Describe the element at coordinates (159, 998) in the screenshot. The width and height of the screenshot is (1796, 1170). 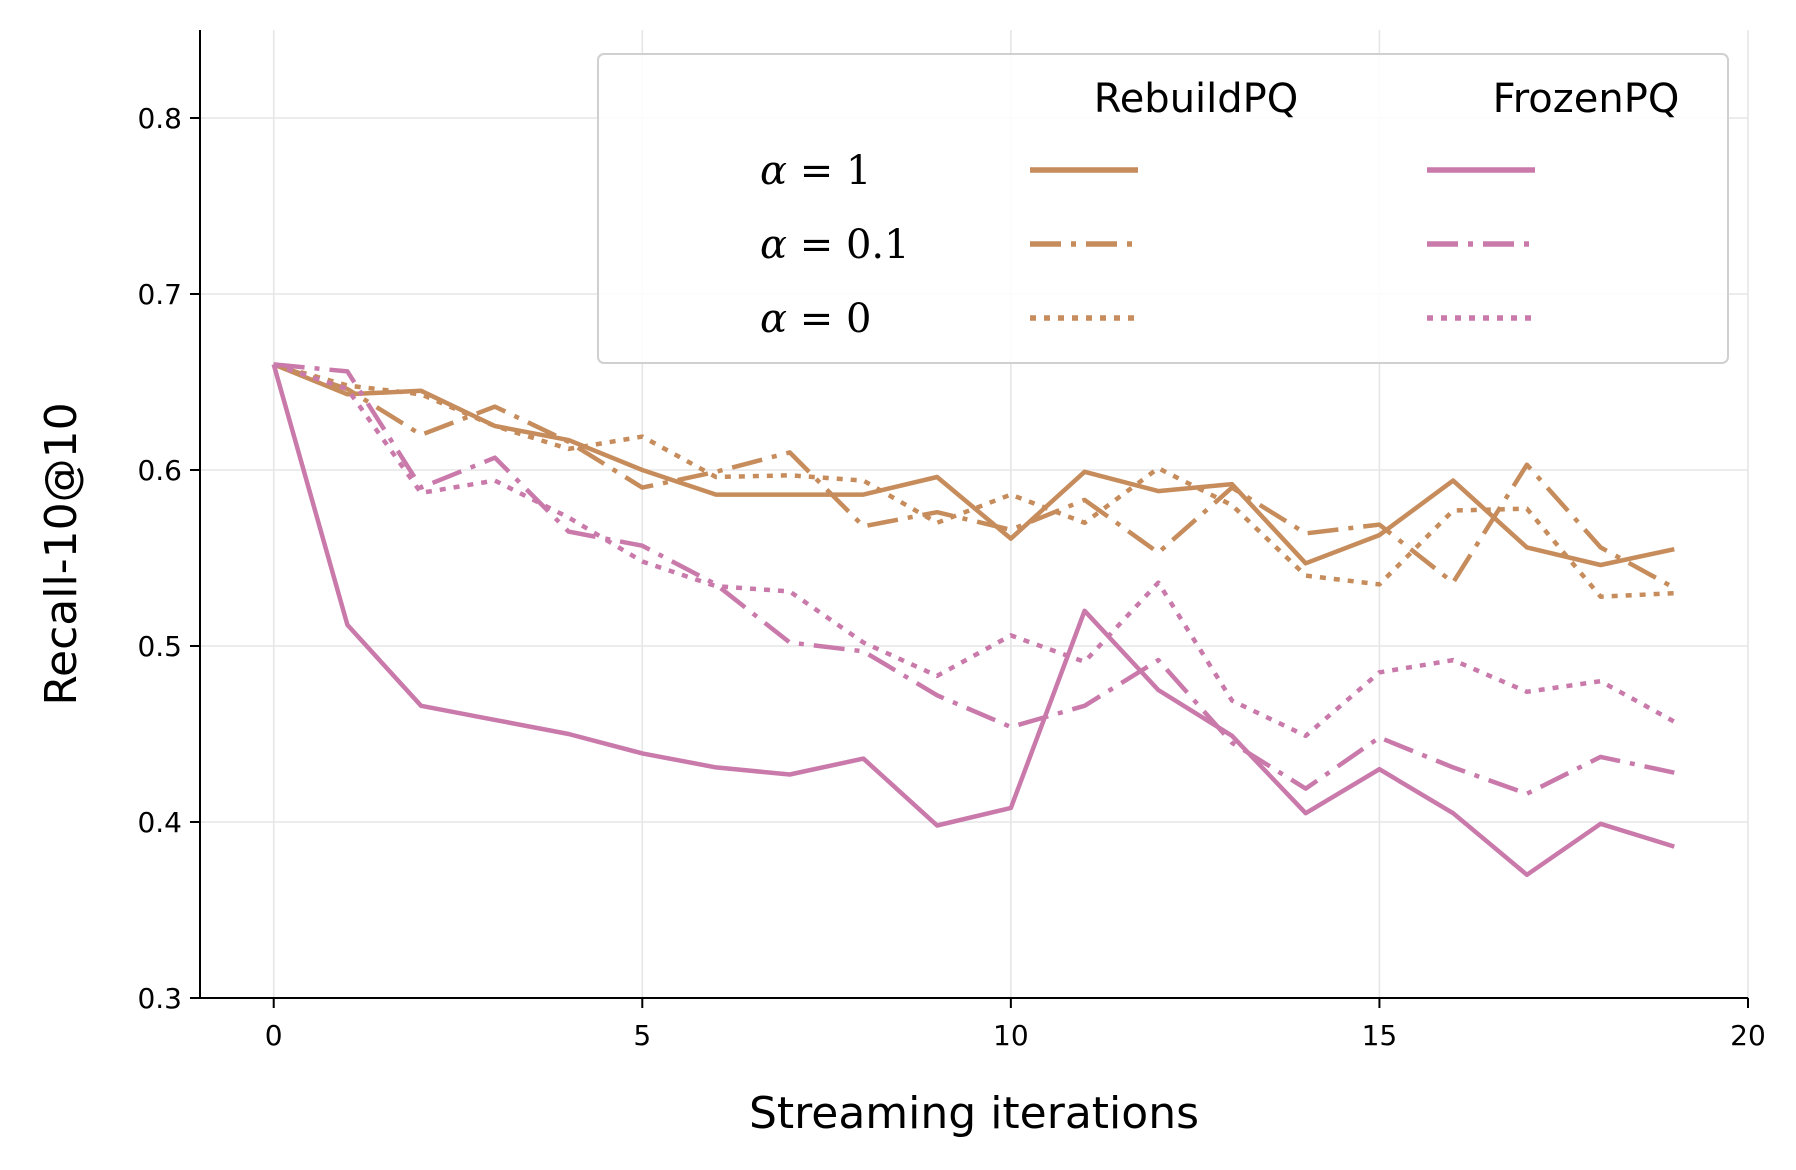
I see `y-tick-label: 0.3` at that location.